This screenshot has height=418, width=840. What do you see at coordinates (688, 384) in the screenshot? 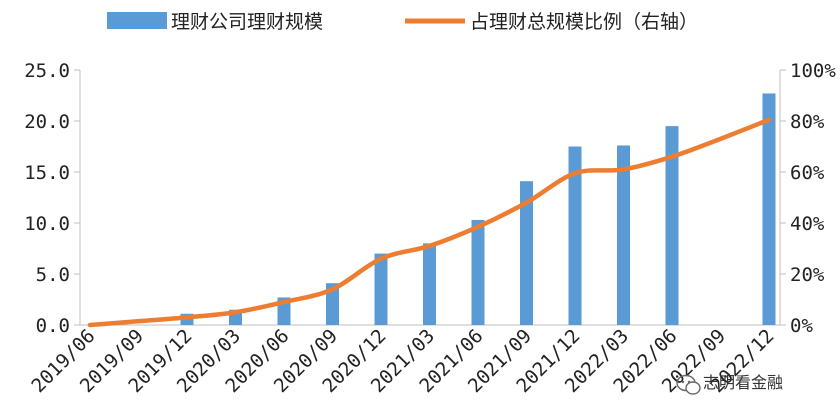
I see `wechat-icon` at bounding box center [688, 384].